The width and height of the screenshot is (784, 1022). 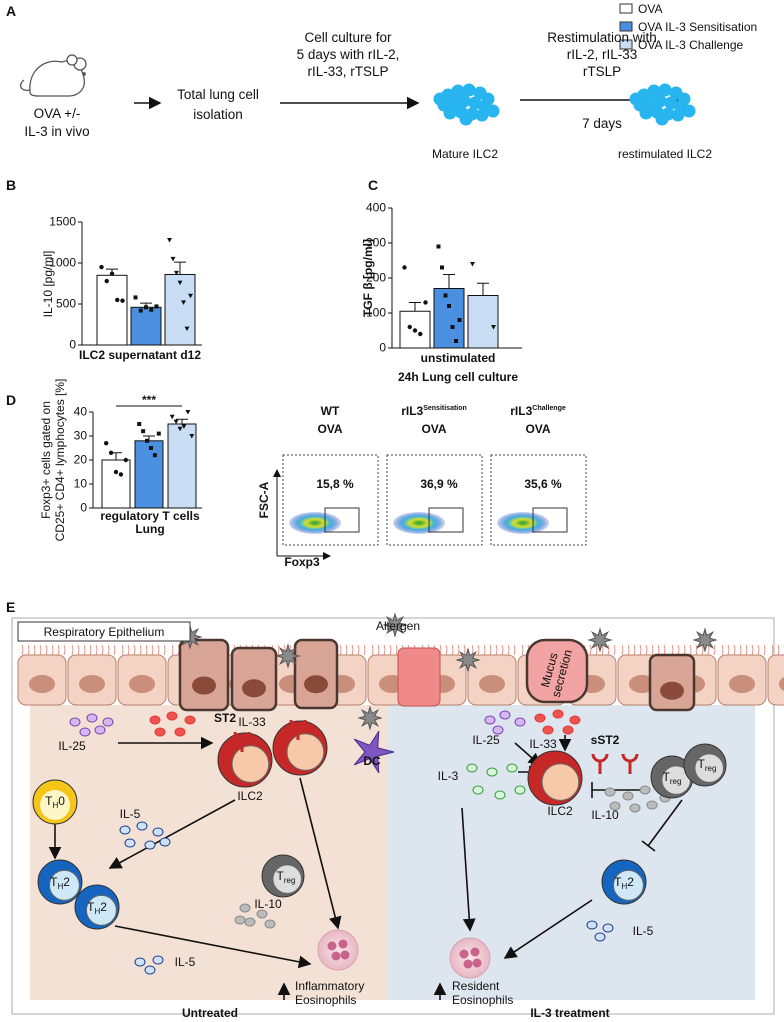 What do you see at coordinates (185, 962) in the screenshot?
I see `cytokine-label: IL-5` at bounding box center [185, 962].